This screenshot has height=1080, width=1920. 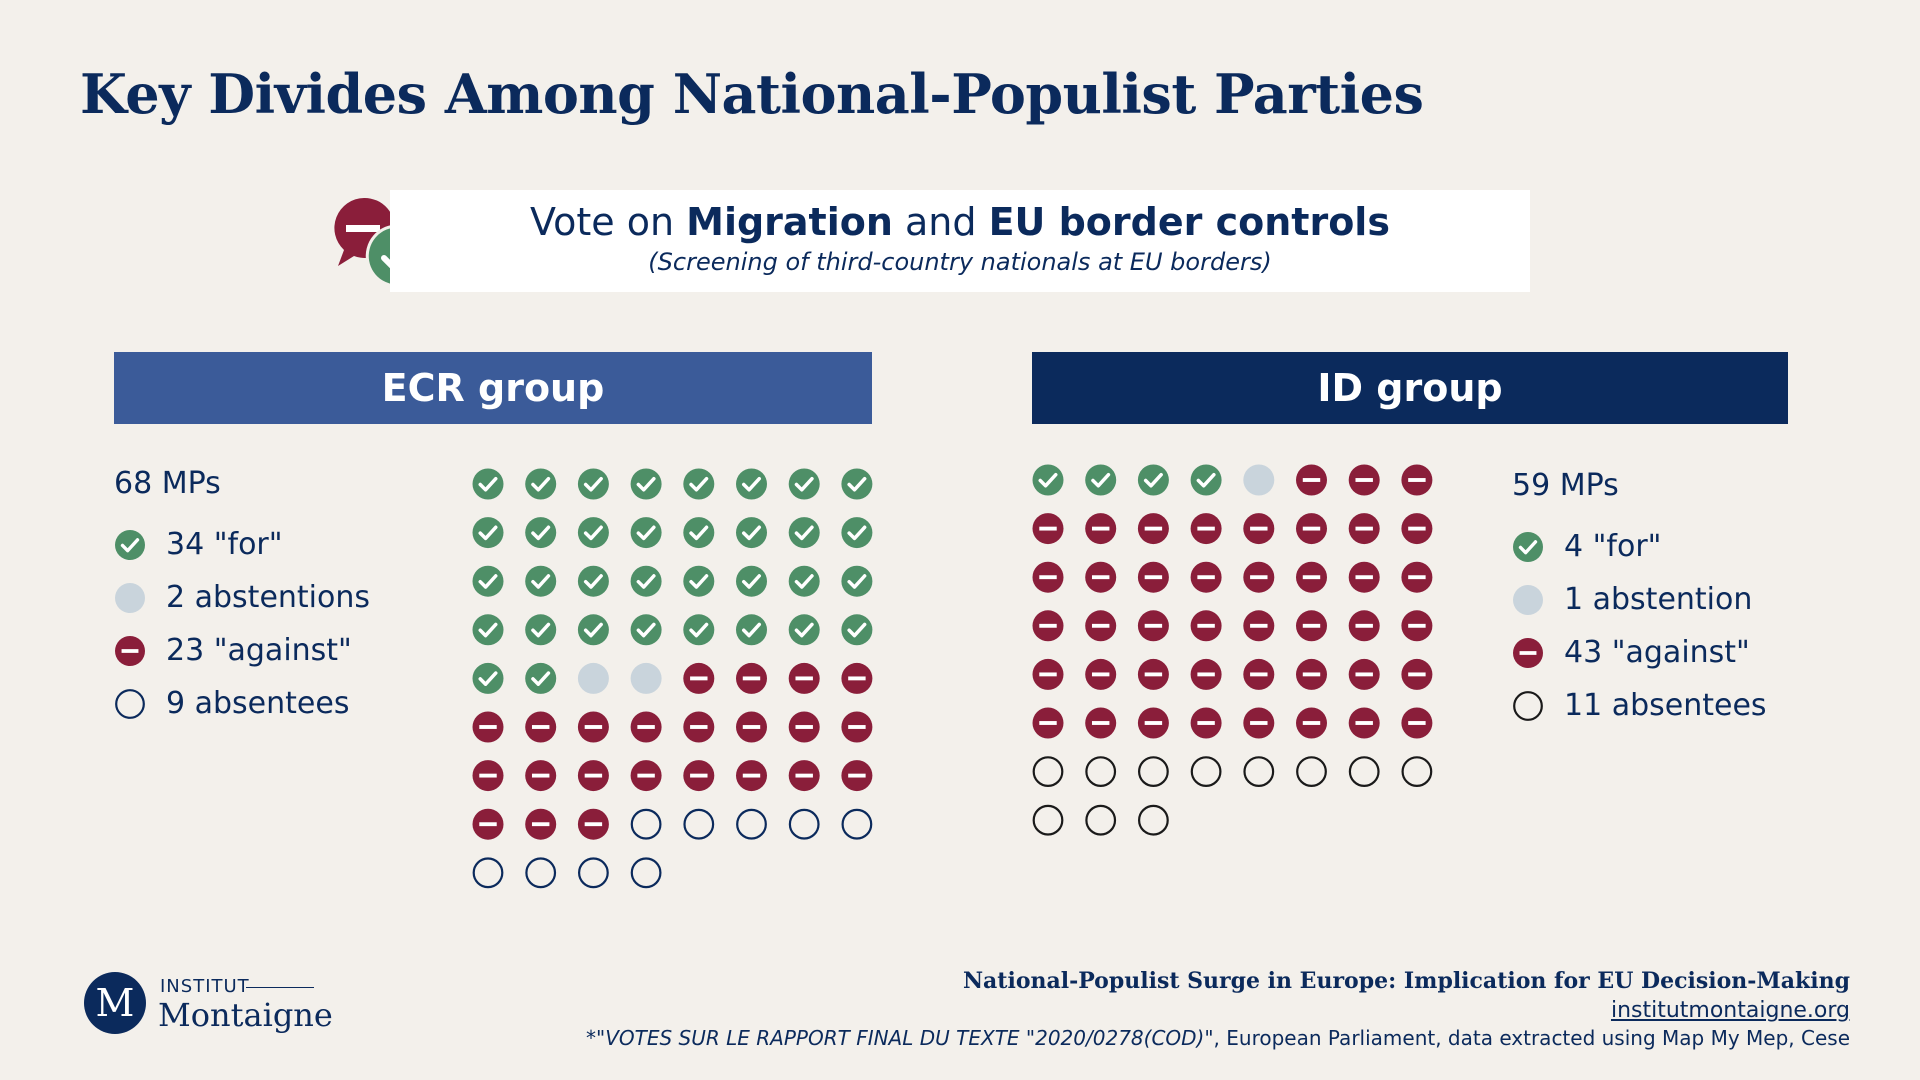 What do you see at coordinates (259, 650) in the screenshot?
I see `ecr-legend-against-label: 23 "against"` at bounding box center [259, 650].